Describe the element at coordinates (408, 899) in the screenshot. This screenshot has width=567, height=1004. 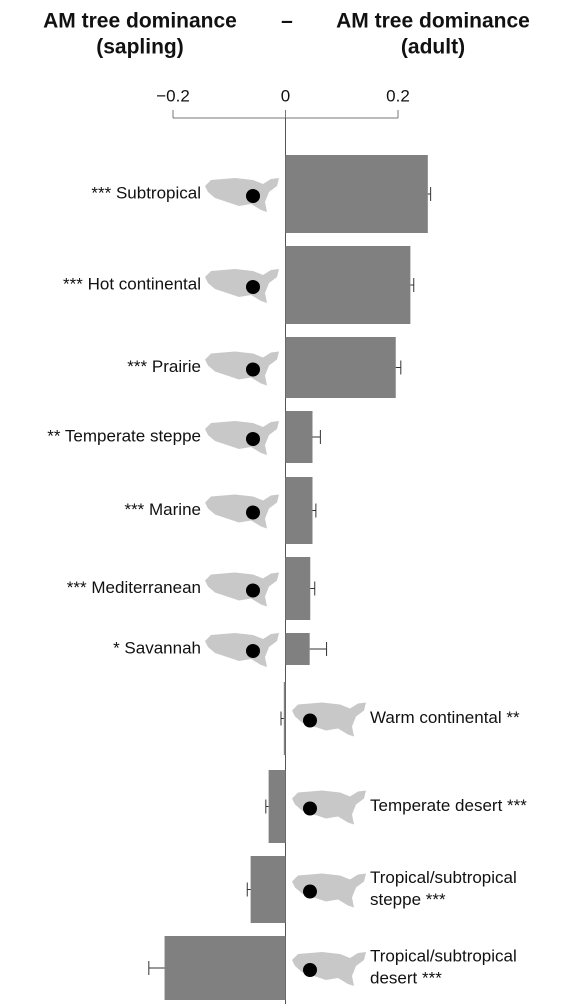
I see `category-label: steppe ***` at that location.